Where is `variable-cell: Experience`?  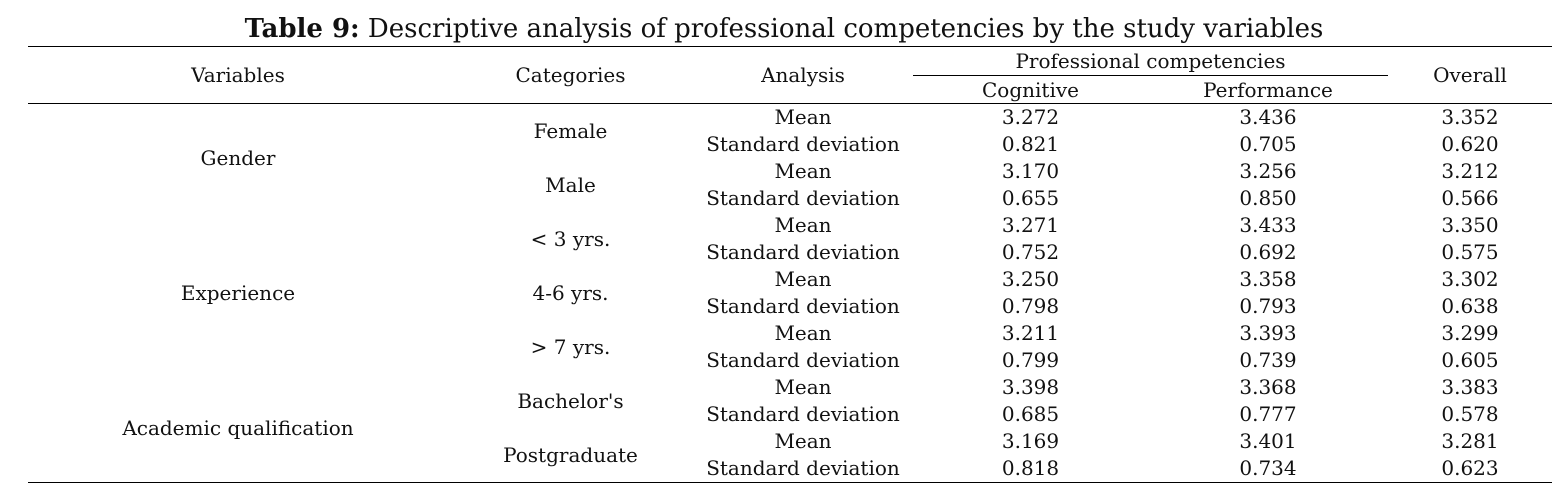
variable-cell: Experience is located at coordinates (238, 292).